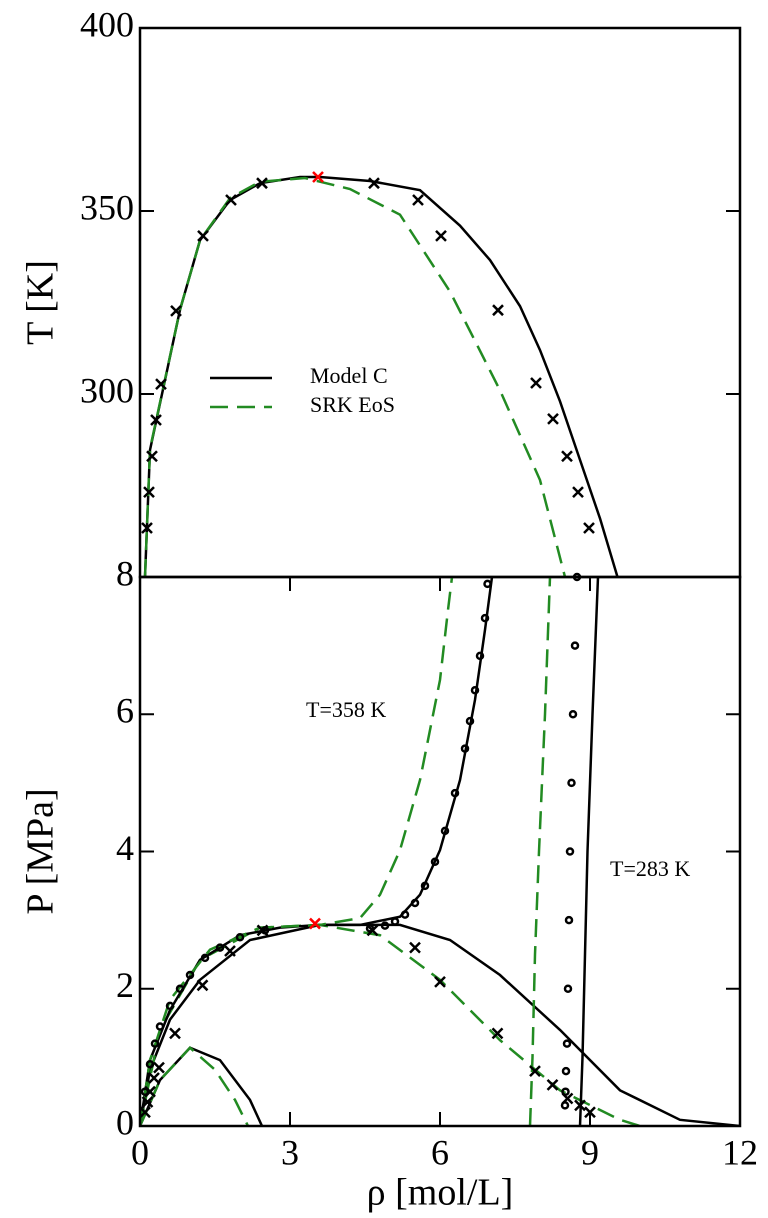 The image size is (768, 1218). What do you see at coordinates (346, 709) in the screenshot?
I see `annotation: T=358 K` at bounding box center [346, 709].